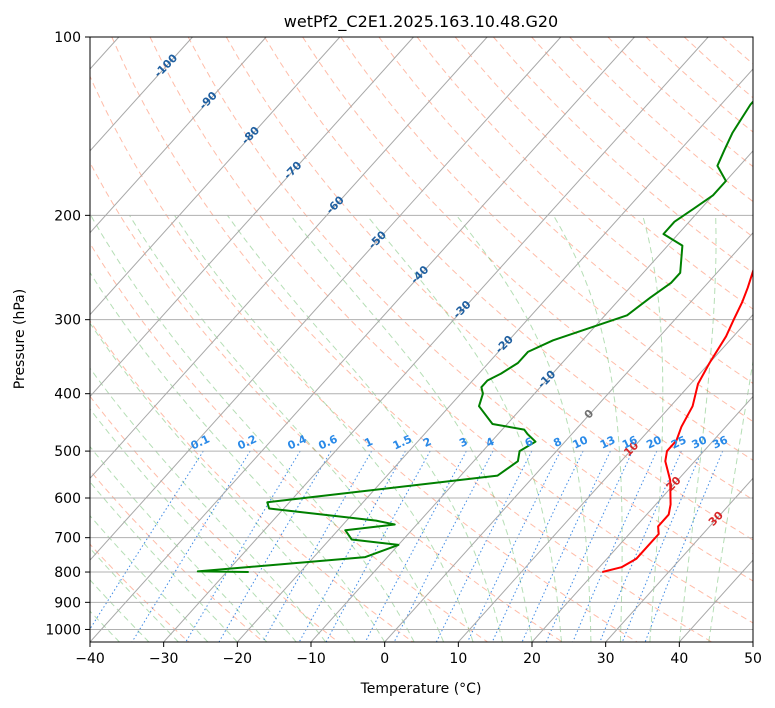 The image size is (775, 708). I want to click on x-tick-label: 40, so click(679, 659).